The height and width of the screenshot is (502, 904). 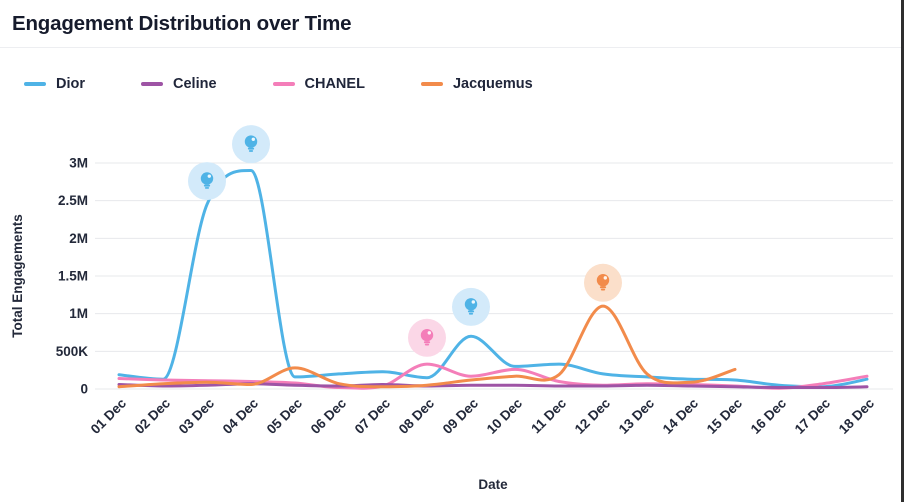 I want to click on x-tick-label: 12 Dec, so click(x=593, y=416).